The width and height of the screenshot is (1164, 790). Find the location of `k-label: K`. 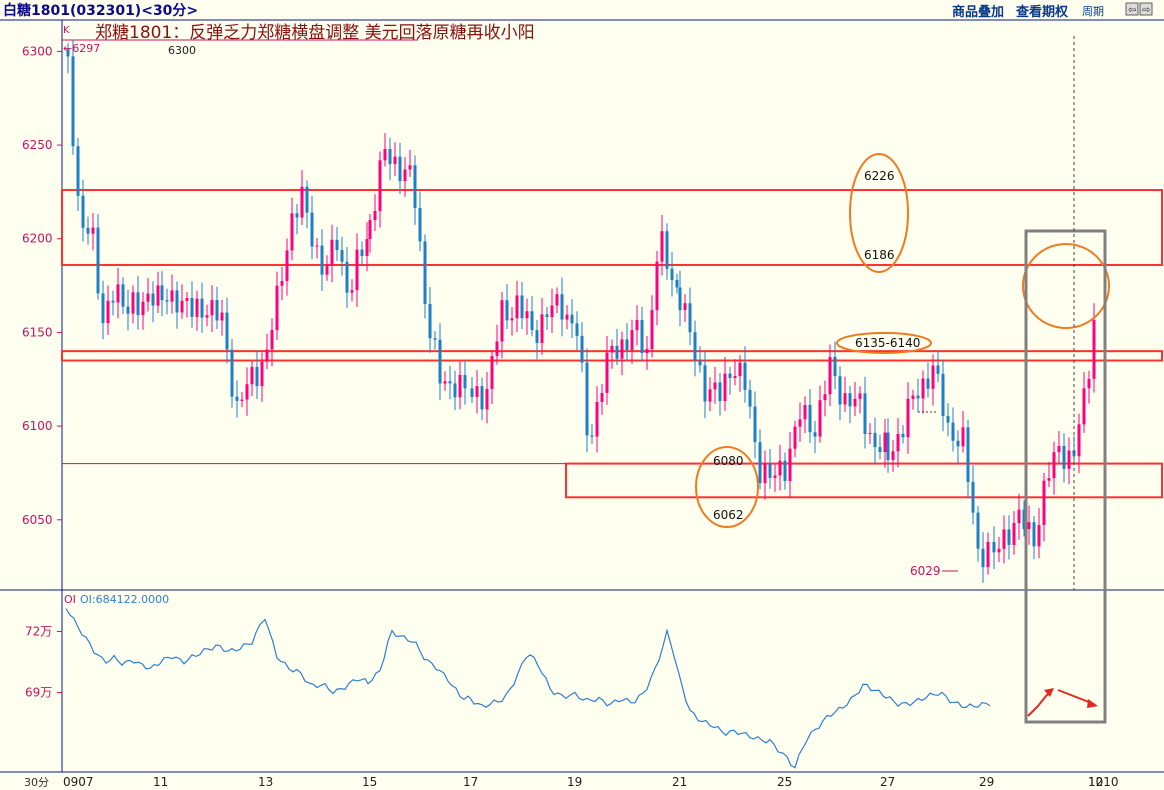

k-label: K is located at coordinates (66, 30).